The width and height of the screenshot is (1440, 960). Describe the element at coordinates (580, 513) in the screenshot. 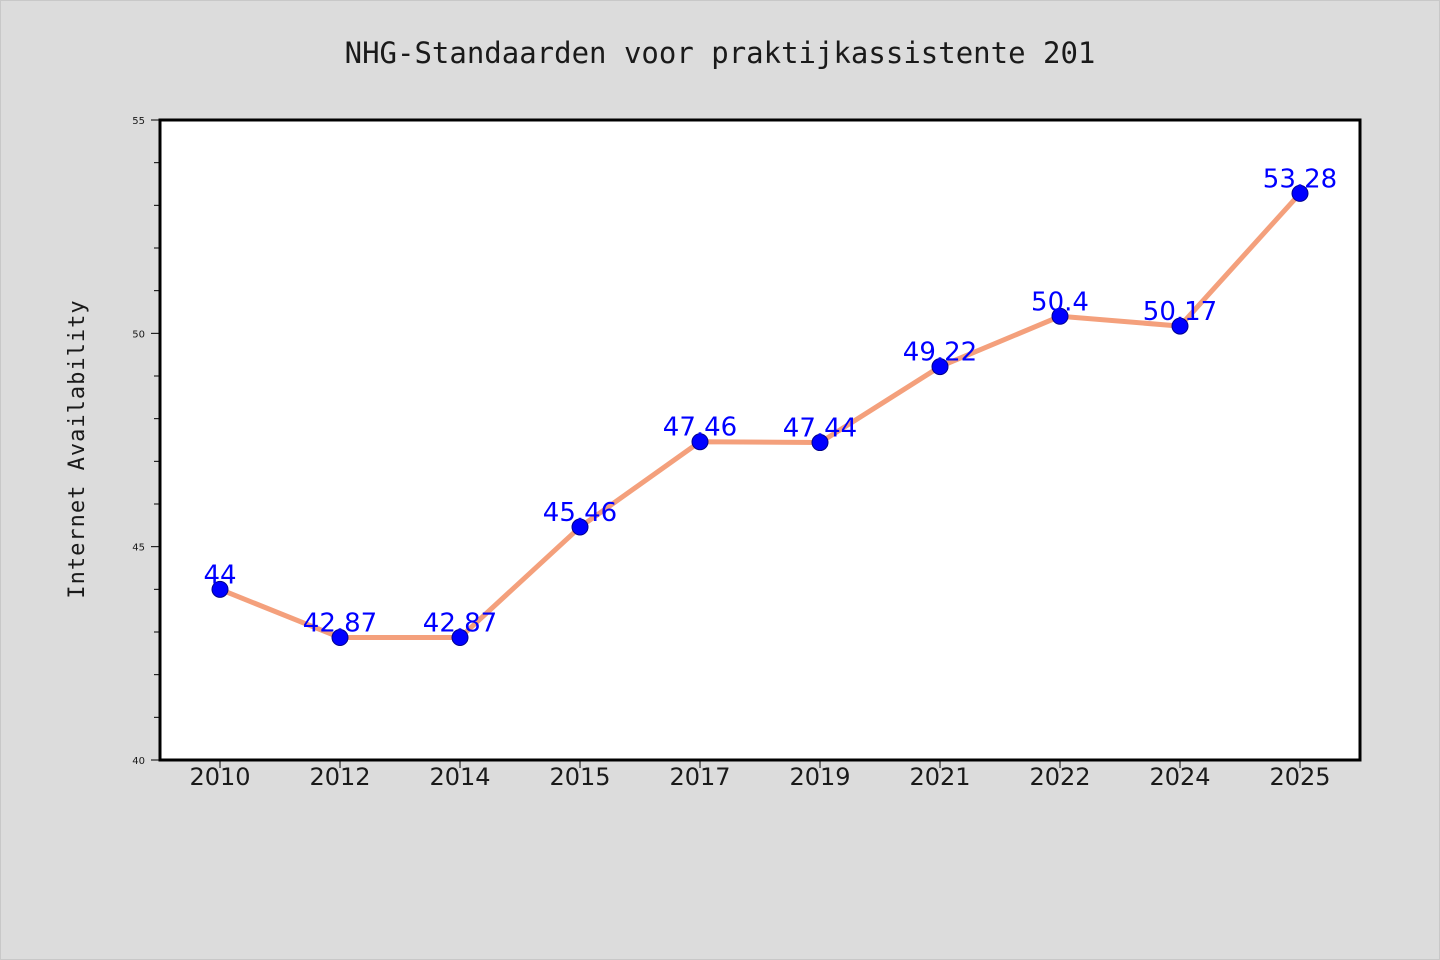

I see `data-label: 45.46` at that location.